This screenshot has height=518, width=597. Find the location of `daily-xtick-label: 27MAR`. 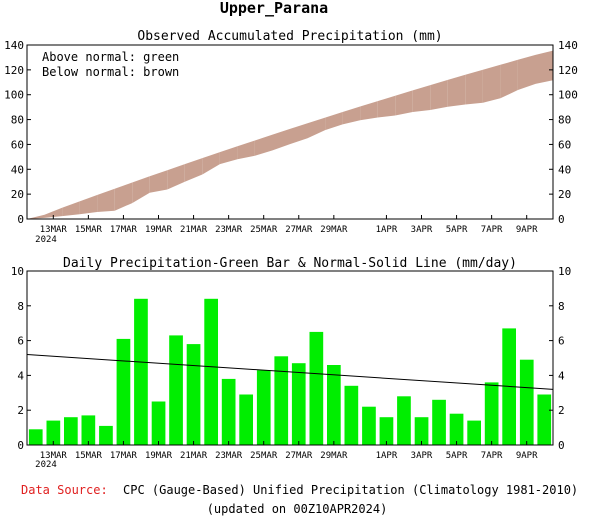

daily-xtick-label: 27MAR is located at coordinates (299, 456).